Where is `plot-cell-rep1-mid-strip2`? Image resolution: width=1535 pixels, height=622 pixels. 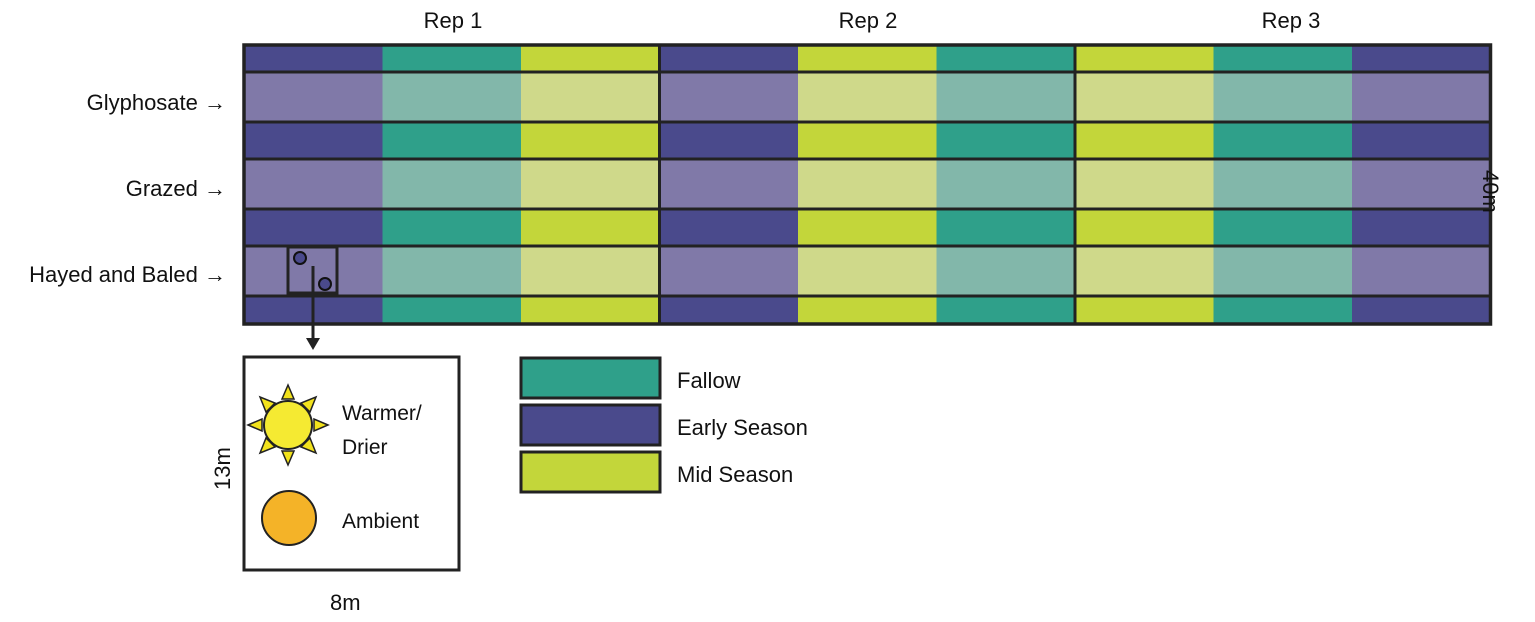 plot-cell-rep1-mid-strip2 is located at coordinates (591, 140).